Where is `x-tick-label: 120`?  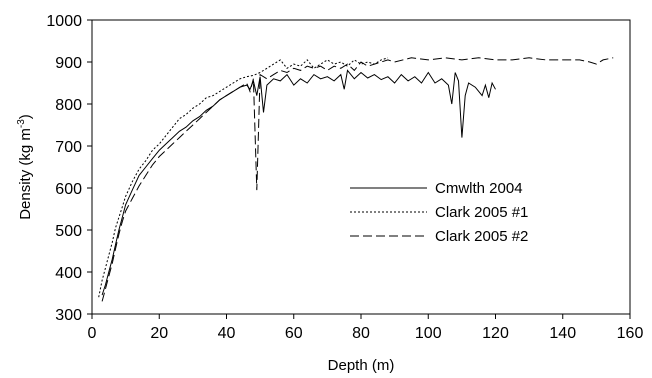 x-tick-label: 120 is located at coordinates (495, 333).